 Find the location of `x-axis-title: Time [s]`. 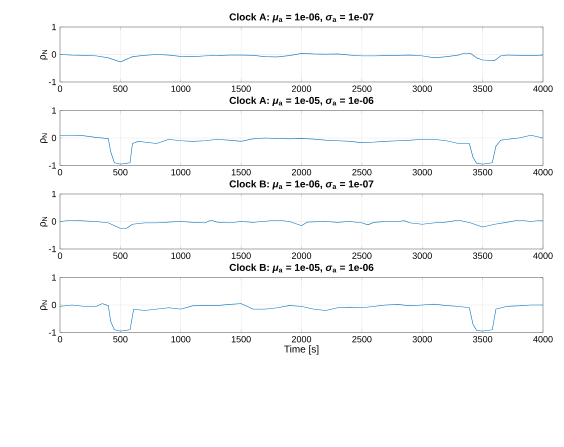

x-axis-title: Time [s] is located at coordinates (301, 350).